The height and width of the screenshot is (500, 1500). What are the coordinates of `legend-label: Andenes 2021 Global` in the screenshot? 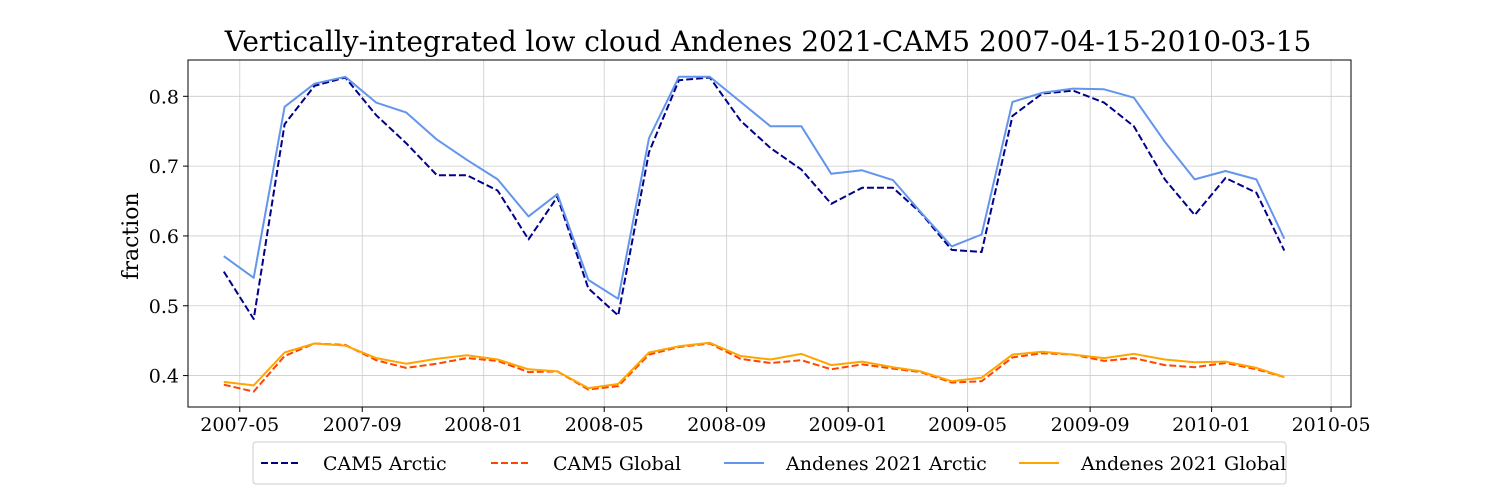 It's located at (1183, 464).